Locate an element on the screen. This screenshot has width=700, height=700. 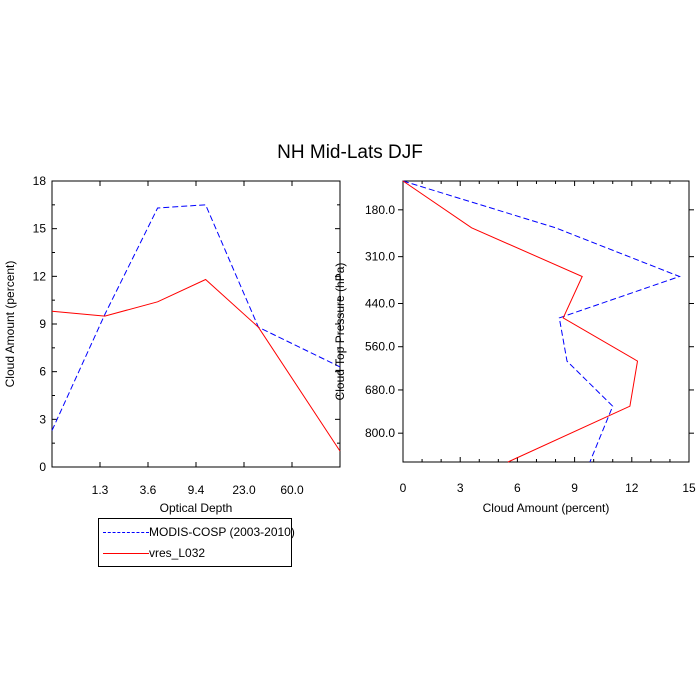
left-y-tick-label: 0 is located at coordinates (42, 467).